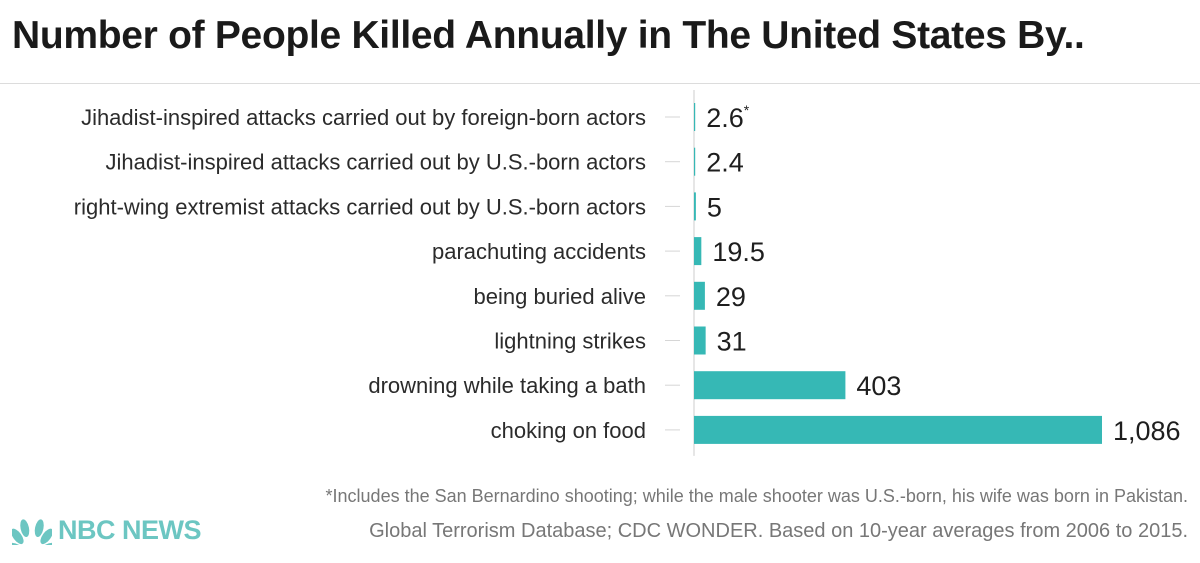 The height and width of the screenshot is (563, 1200). I want to click on brand-name: NBC NEWS, so click(130, 529).